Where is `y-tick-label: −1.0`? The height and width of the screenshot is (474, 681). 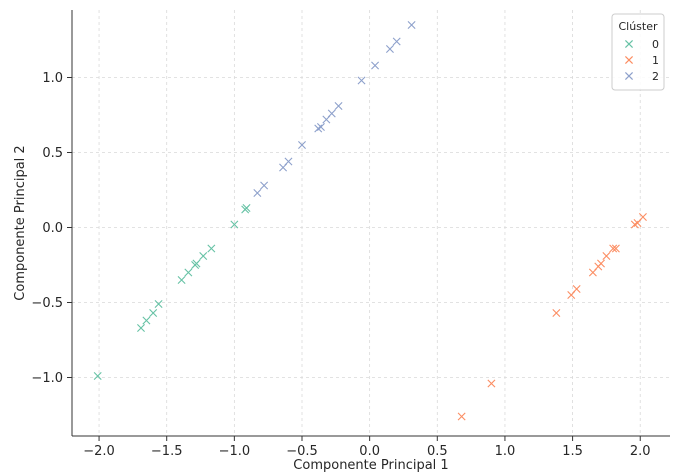 y-tick-label: −1.0 is located at coordinates (47, 378).